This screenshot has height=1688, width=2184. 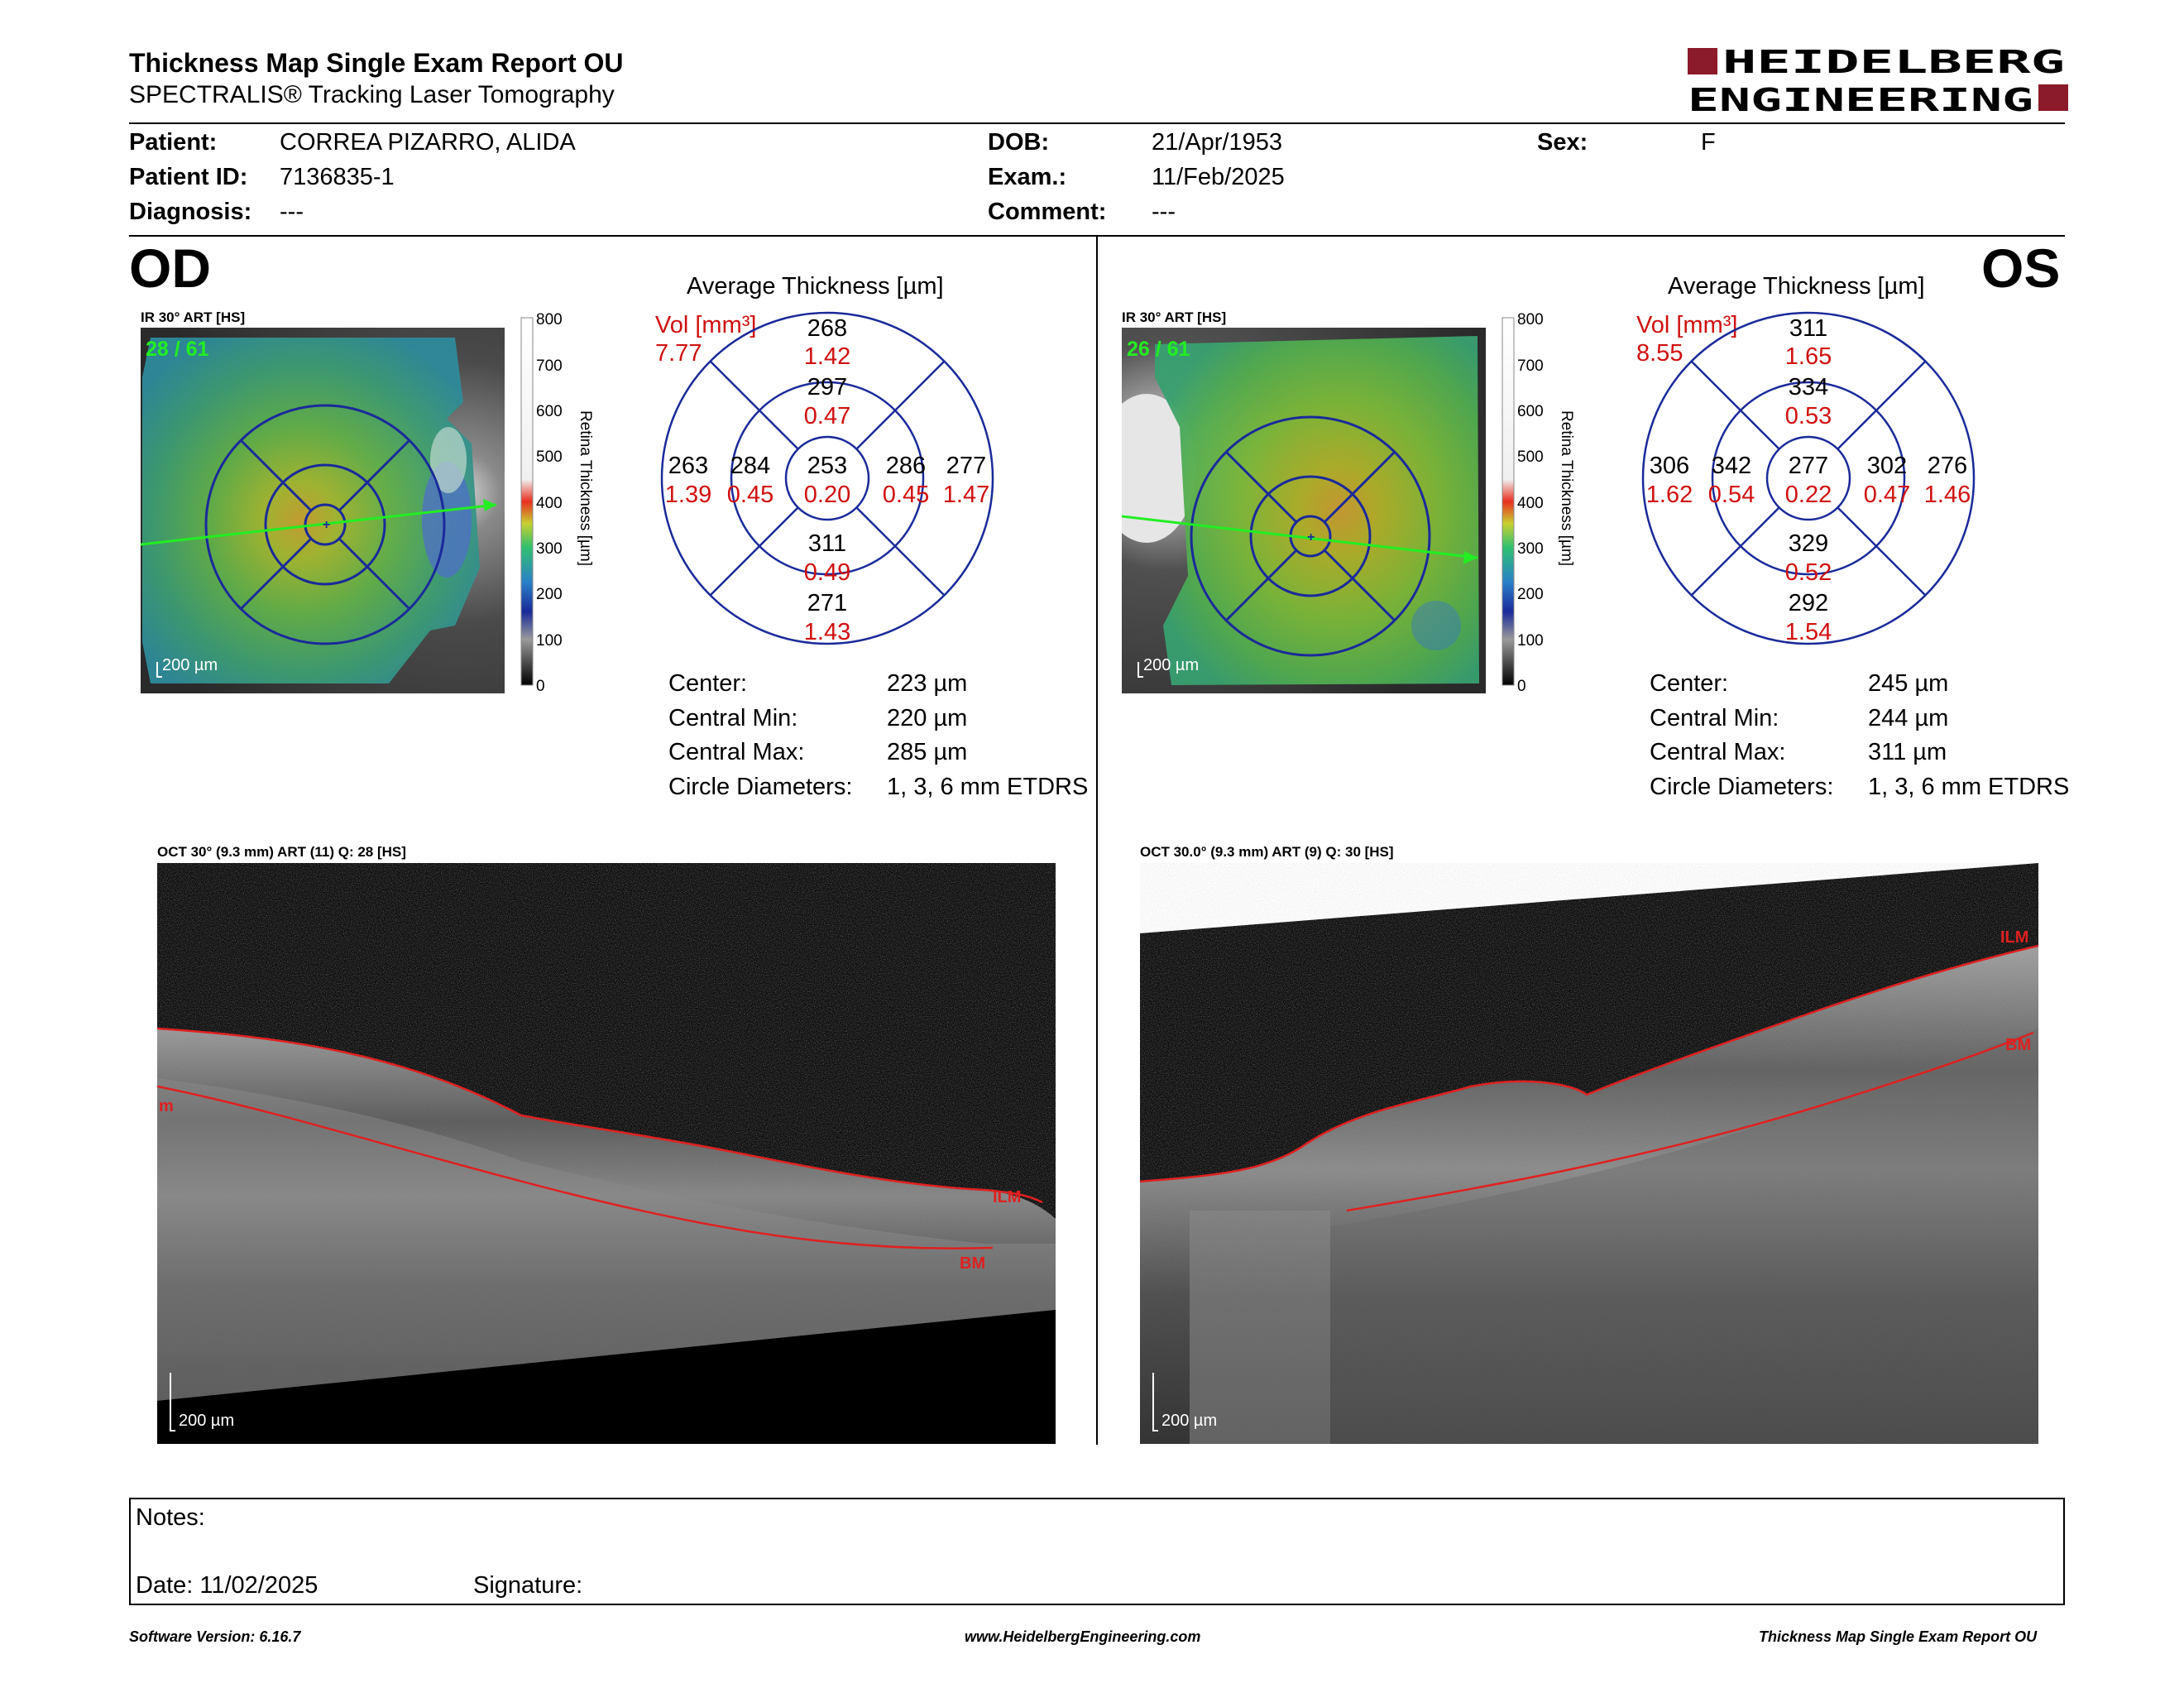 What do you see at coordinates (172, 1402) in the screenshot?
I see `od-oct-scale-bar` at bounding box center [172, 1402].